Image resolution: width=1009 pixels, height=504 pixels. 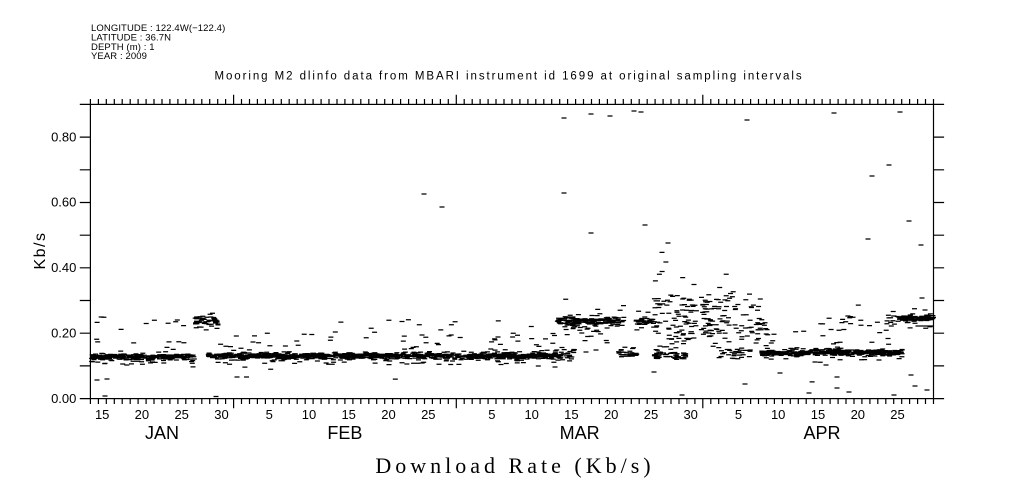 I want to click on svg-text: JAN, so click(x=162, y=433).